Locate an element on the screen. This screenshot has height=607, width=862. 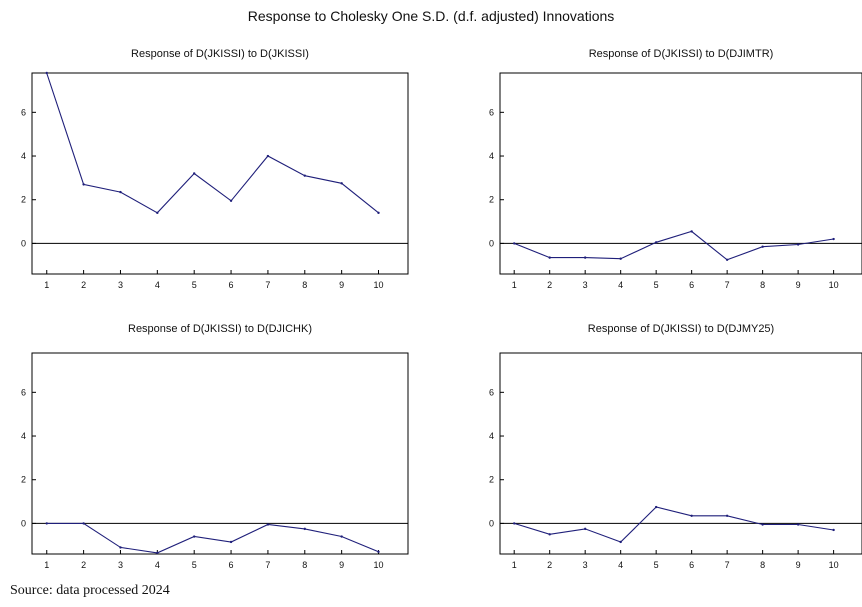
source-note: Source: data processed 2024 is located at coordinates (90, 590).